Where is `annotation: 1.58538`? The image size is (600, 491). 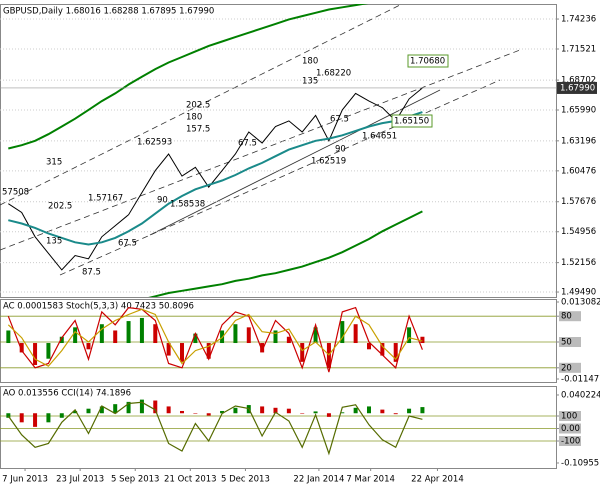 annotation: 1.58538 is located at coordinates (187, 205).